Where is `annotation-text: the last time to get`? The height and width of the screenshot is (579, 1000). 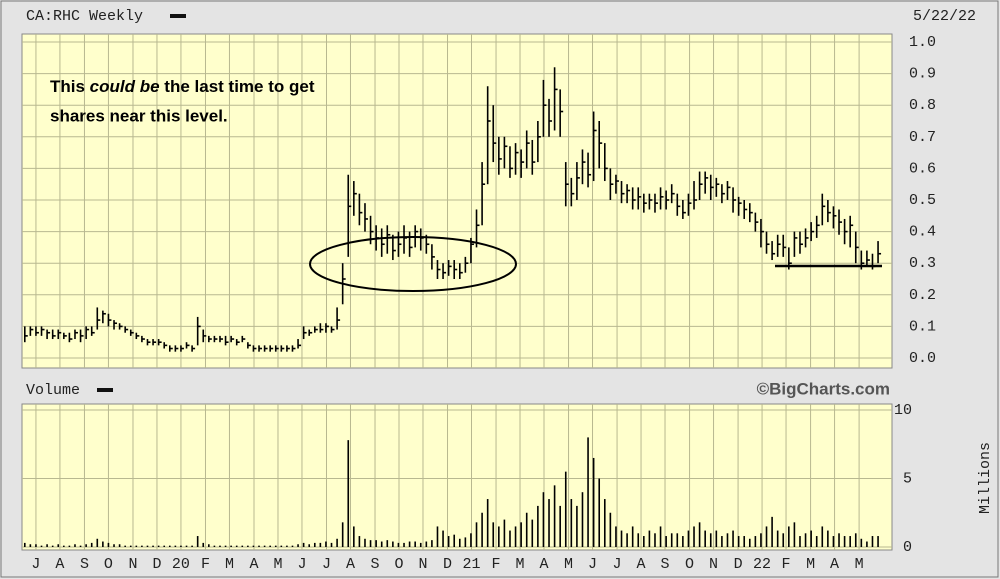
annotation-text: the last time to get is located at coordinates (237, 86).